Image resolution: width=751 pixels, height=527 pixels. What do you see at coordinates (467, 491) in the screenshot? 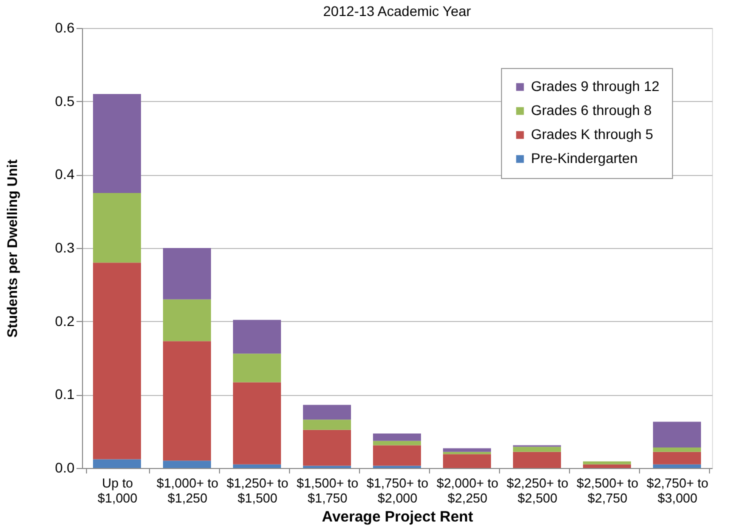
I see `x-tick-label: $2,000+ to $2,250` at bounding box center [467, 491].